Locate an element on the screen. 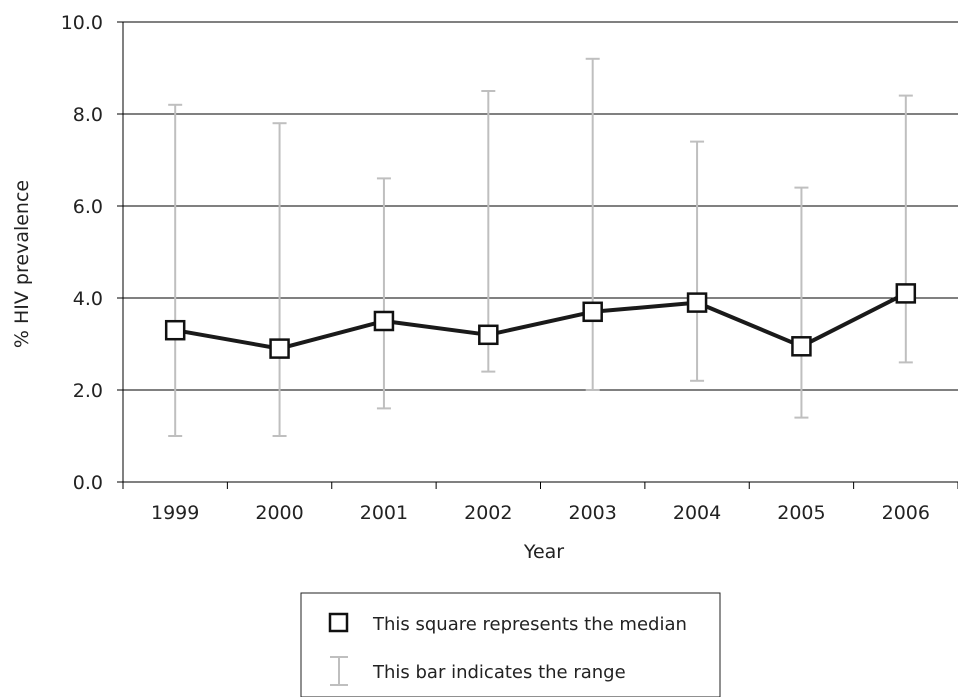  y-tick-label: 4.0 is located at coordinates (88, 299).